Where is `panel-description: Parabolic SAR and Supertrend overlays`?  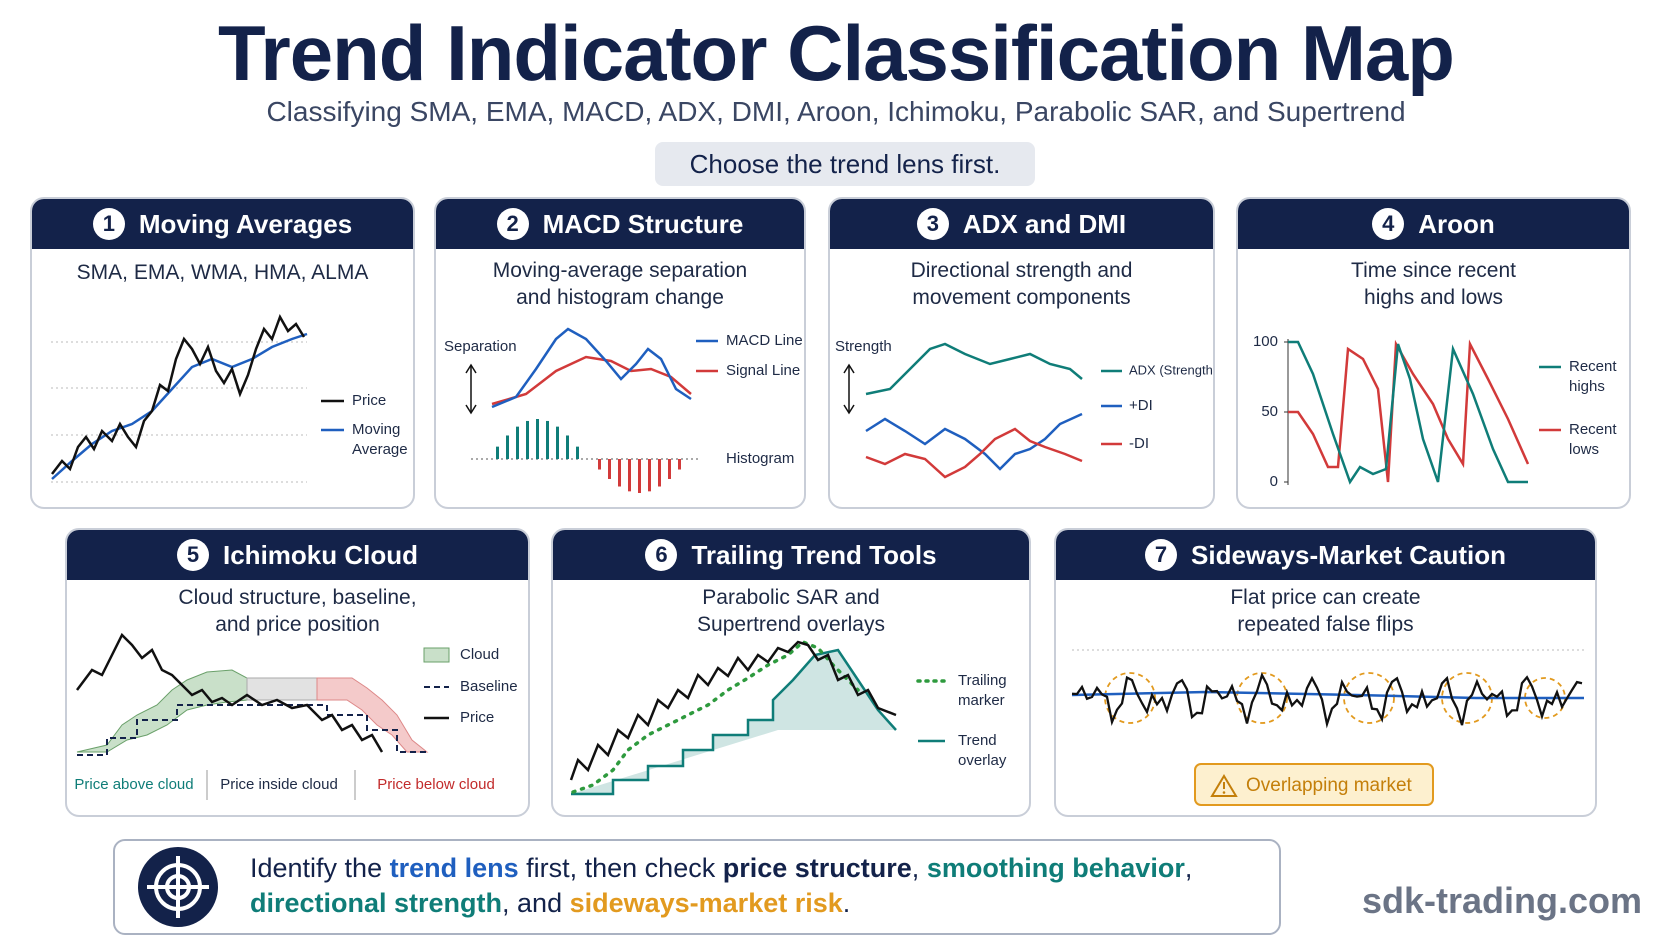
panel-description: Parabolic SAR and Supertrend overlays is located at coordinates (791, 611).